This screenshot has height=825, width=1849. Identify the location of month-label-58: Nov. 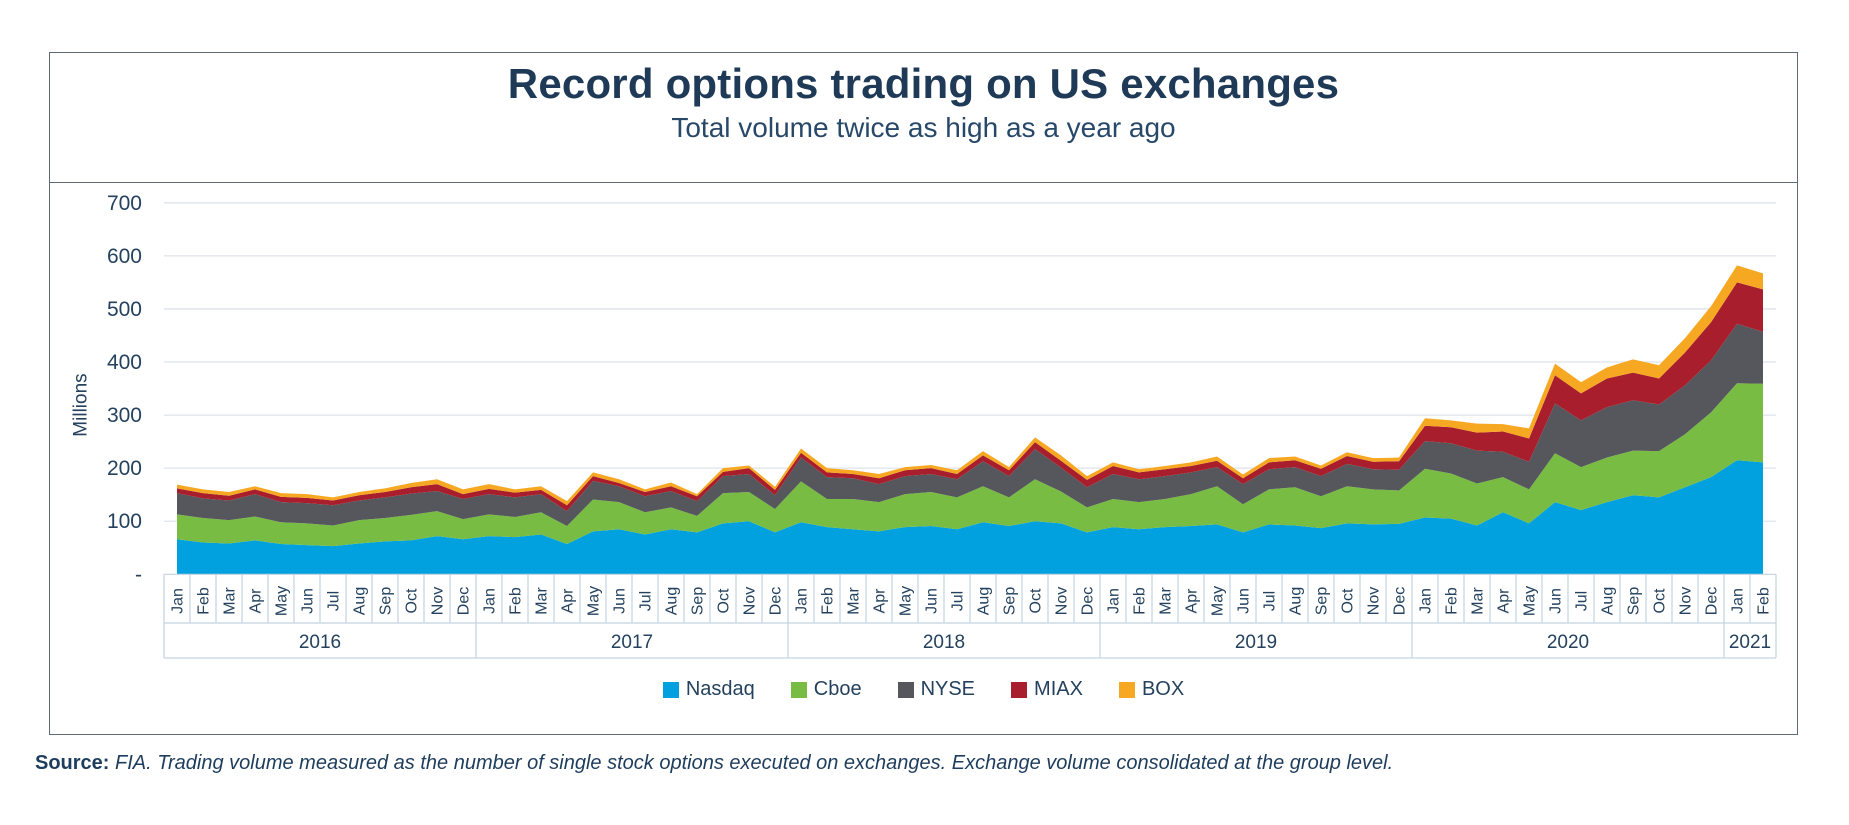
(1686, 601).